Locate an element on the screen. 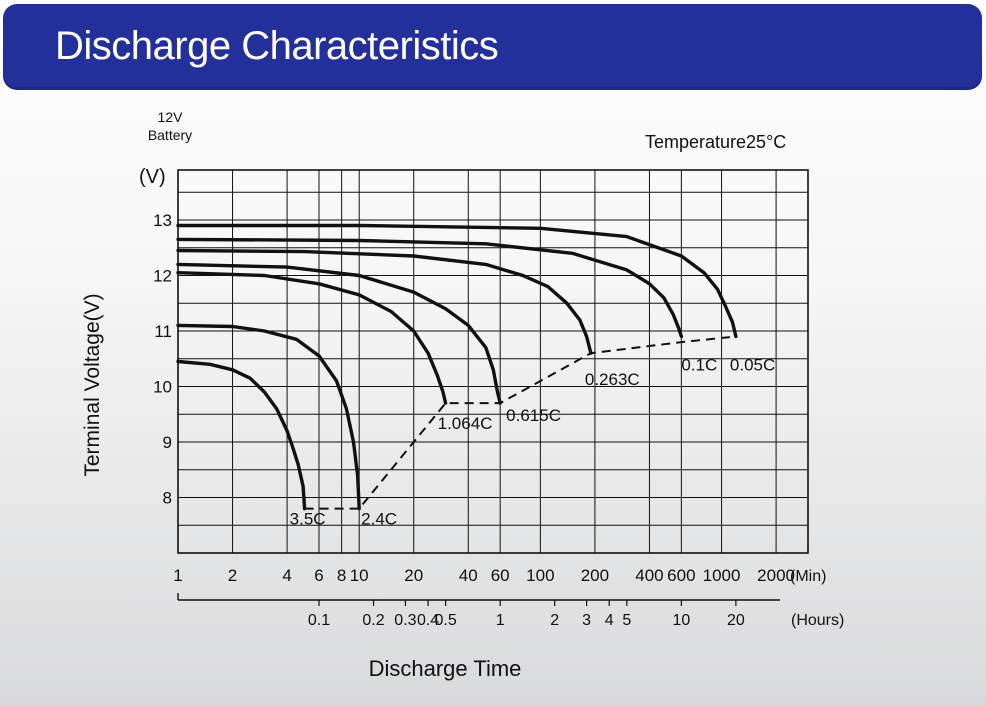 The image size is (986, 706). x-tick-label-min: 10 is located at coordinates (359, 575).